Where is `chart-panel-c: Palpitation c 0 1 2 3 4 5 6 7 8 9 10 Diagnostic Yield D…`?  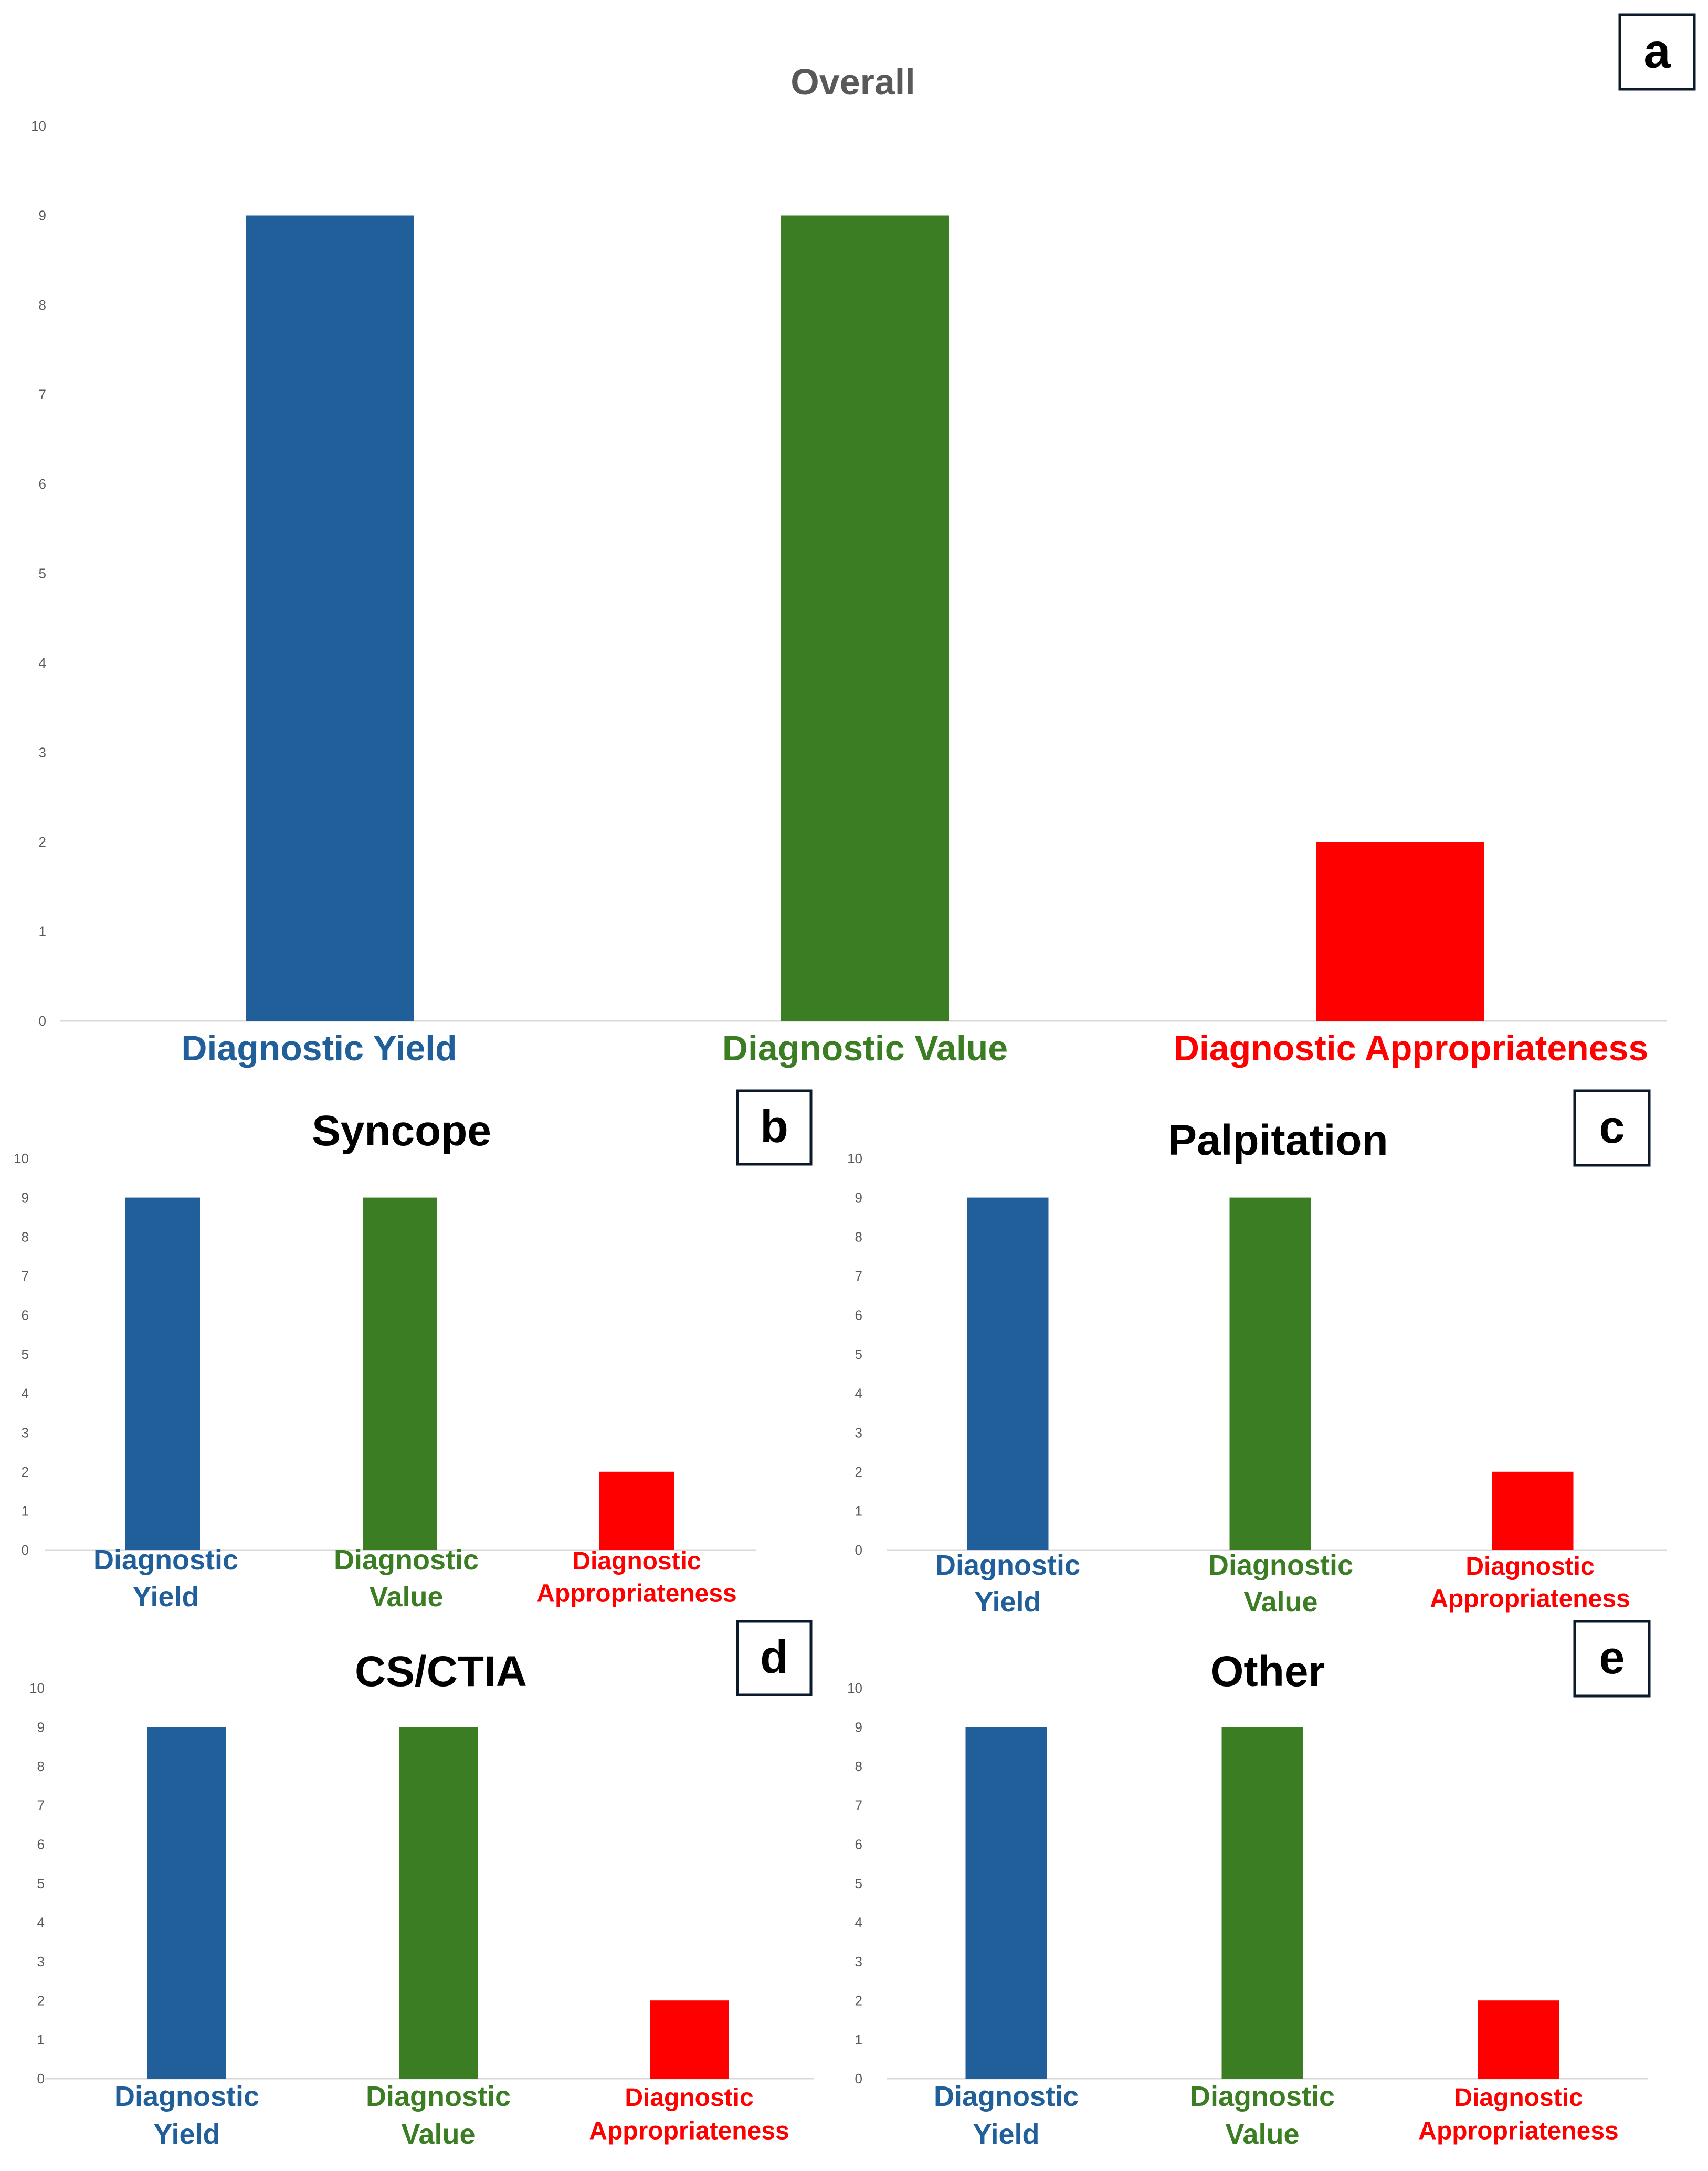
chart-panel-c: Palpitation c 0 1 2 3 4 5 6 7 8 9 10 Diagnostic Yield D… is located at coordinates (1257, 1353).